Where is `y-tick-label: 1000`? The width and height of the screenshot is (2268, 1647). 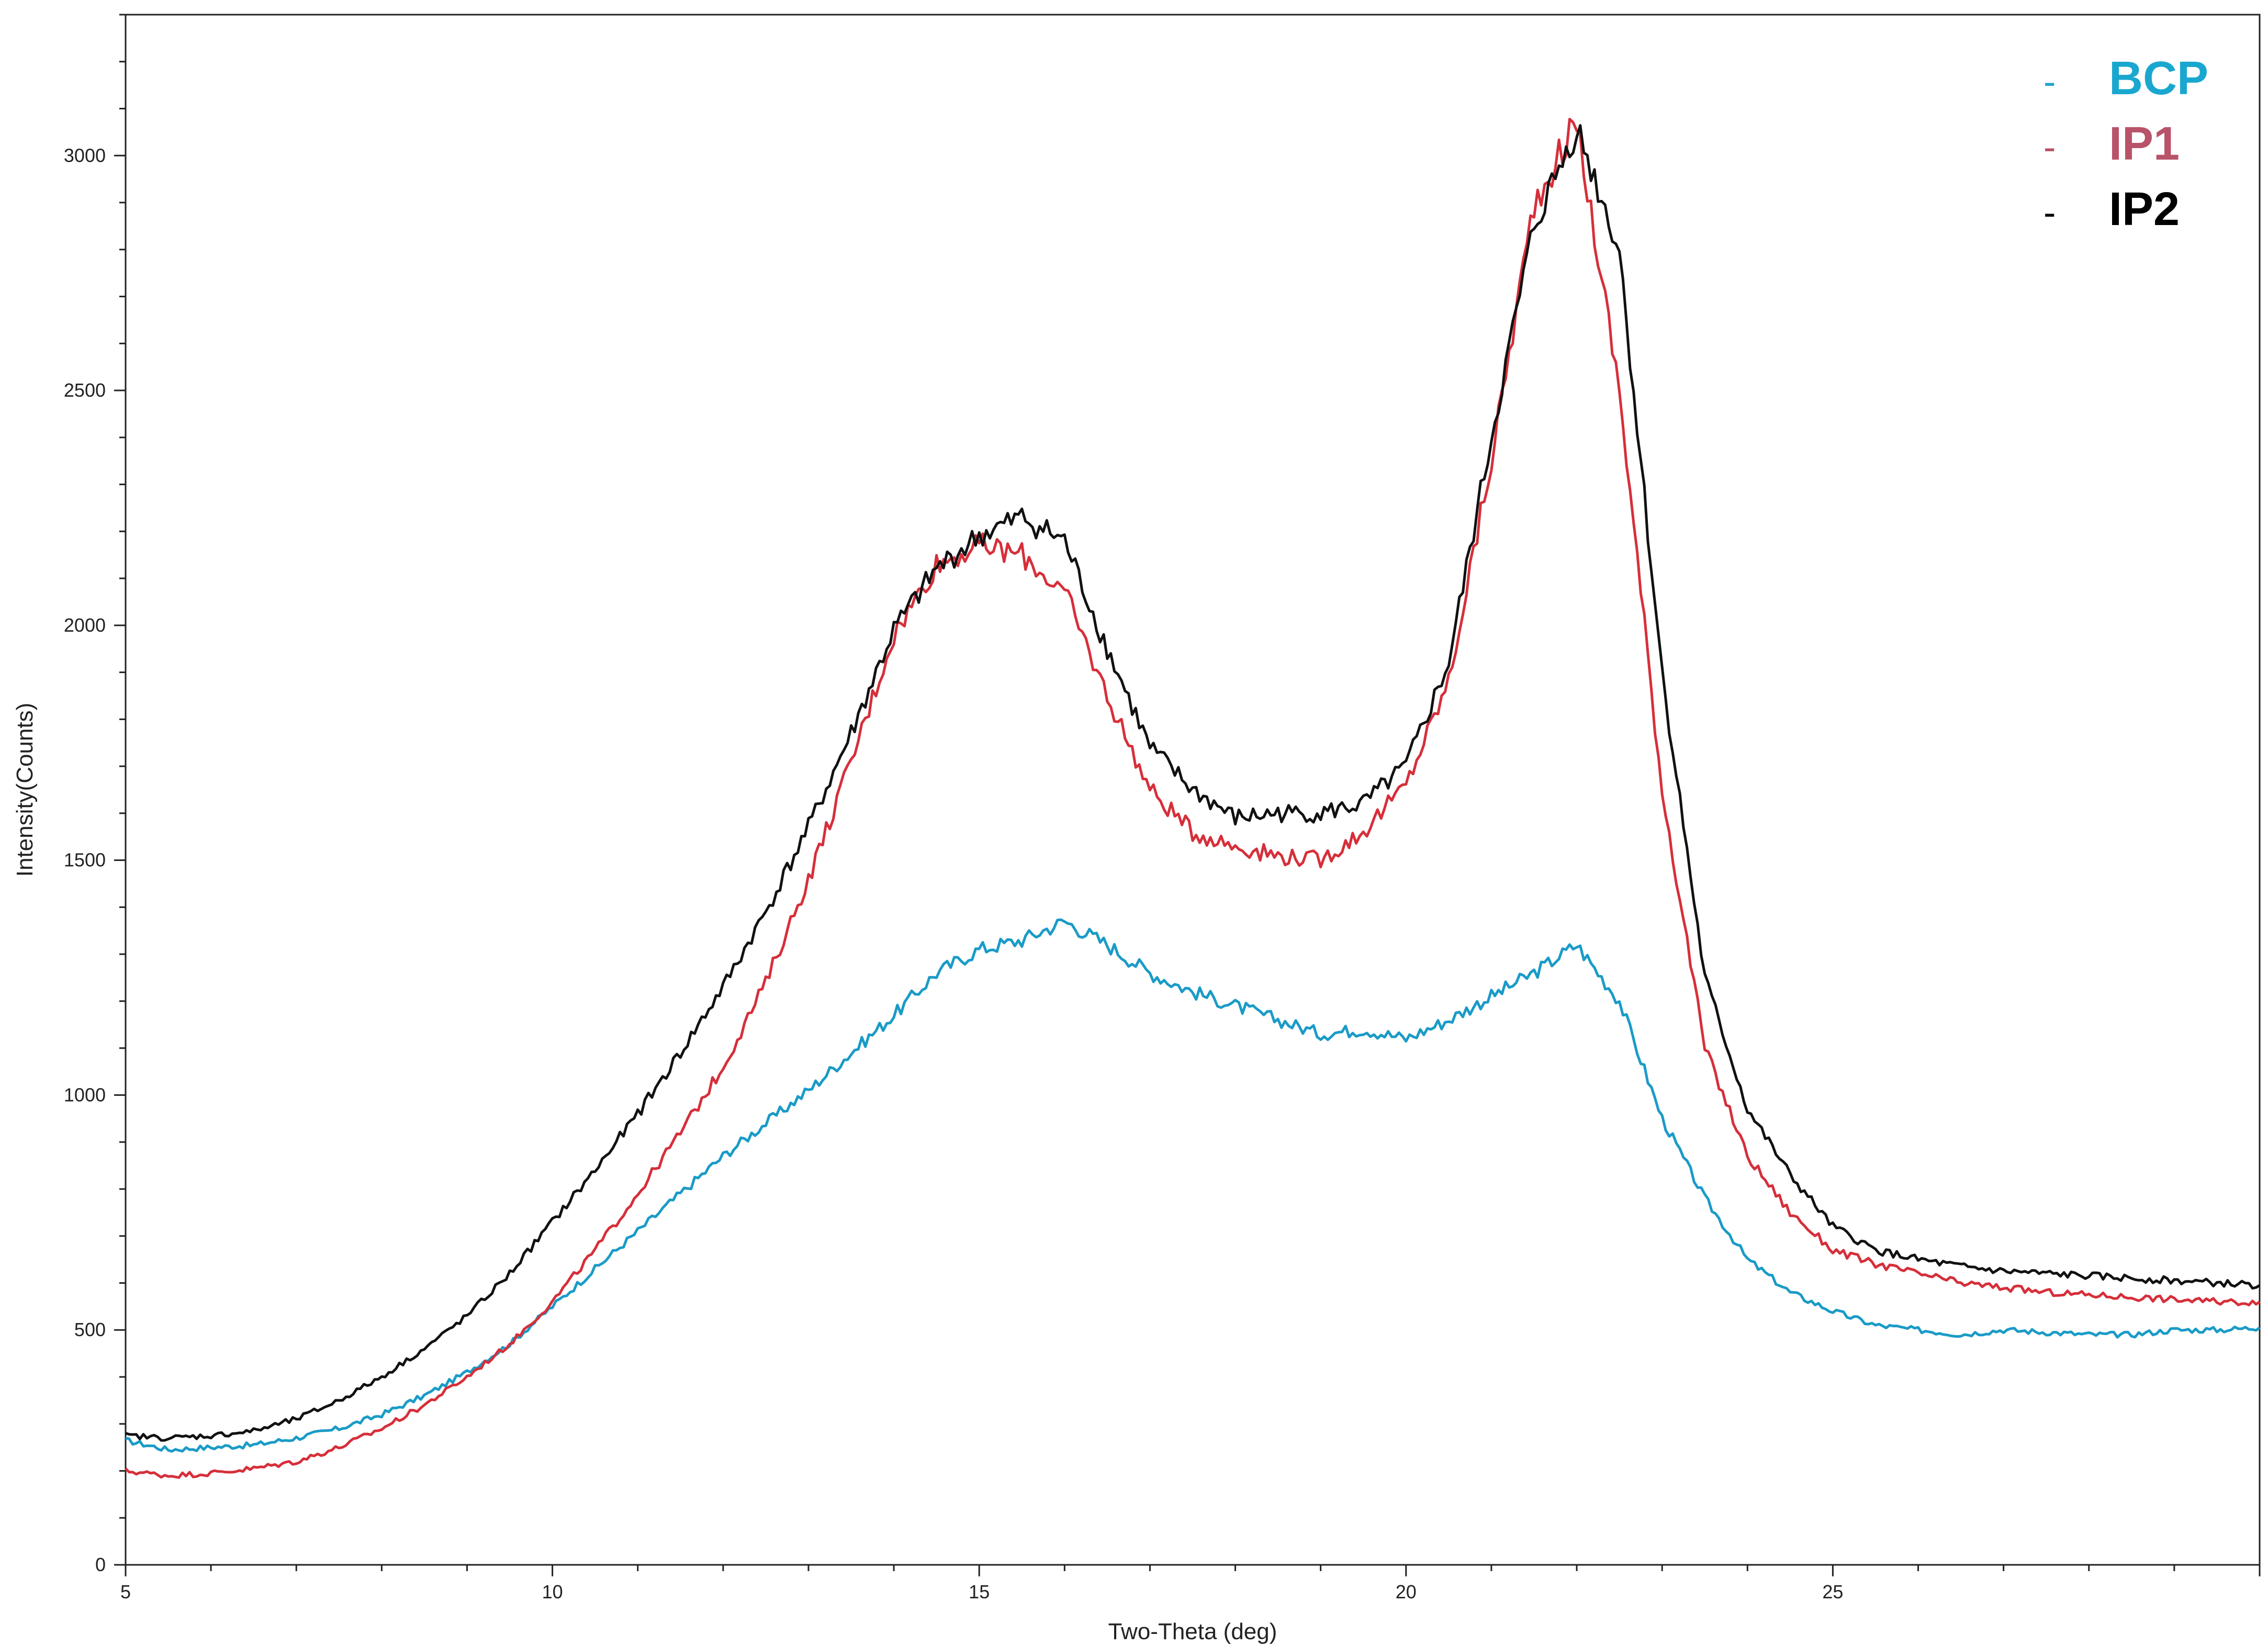
y-tick-label: 1000 is located at coordinates (85, 1094).